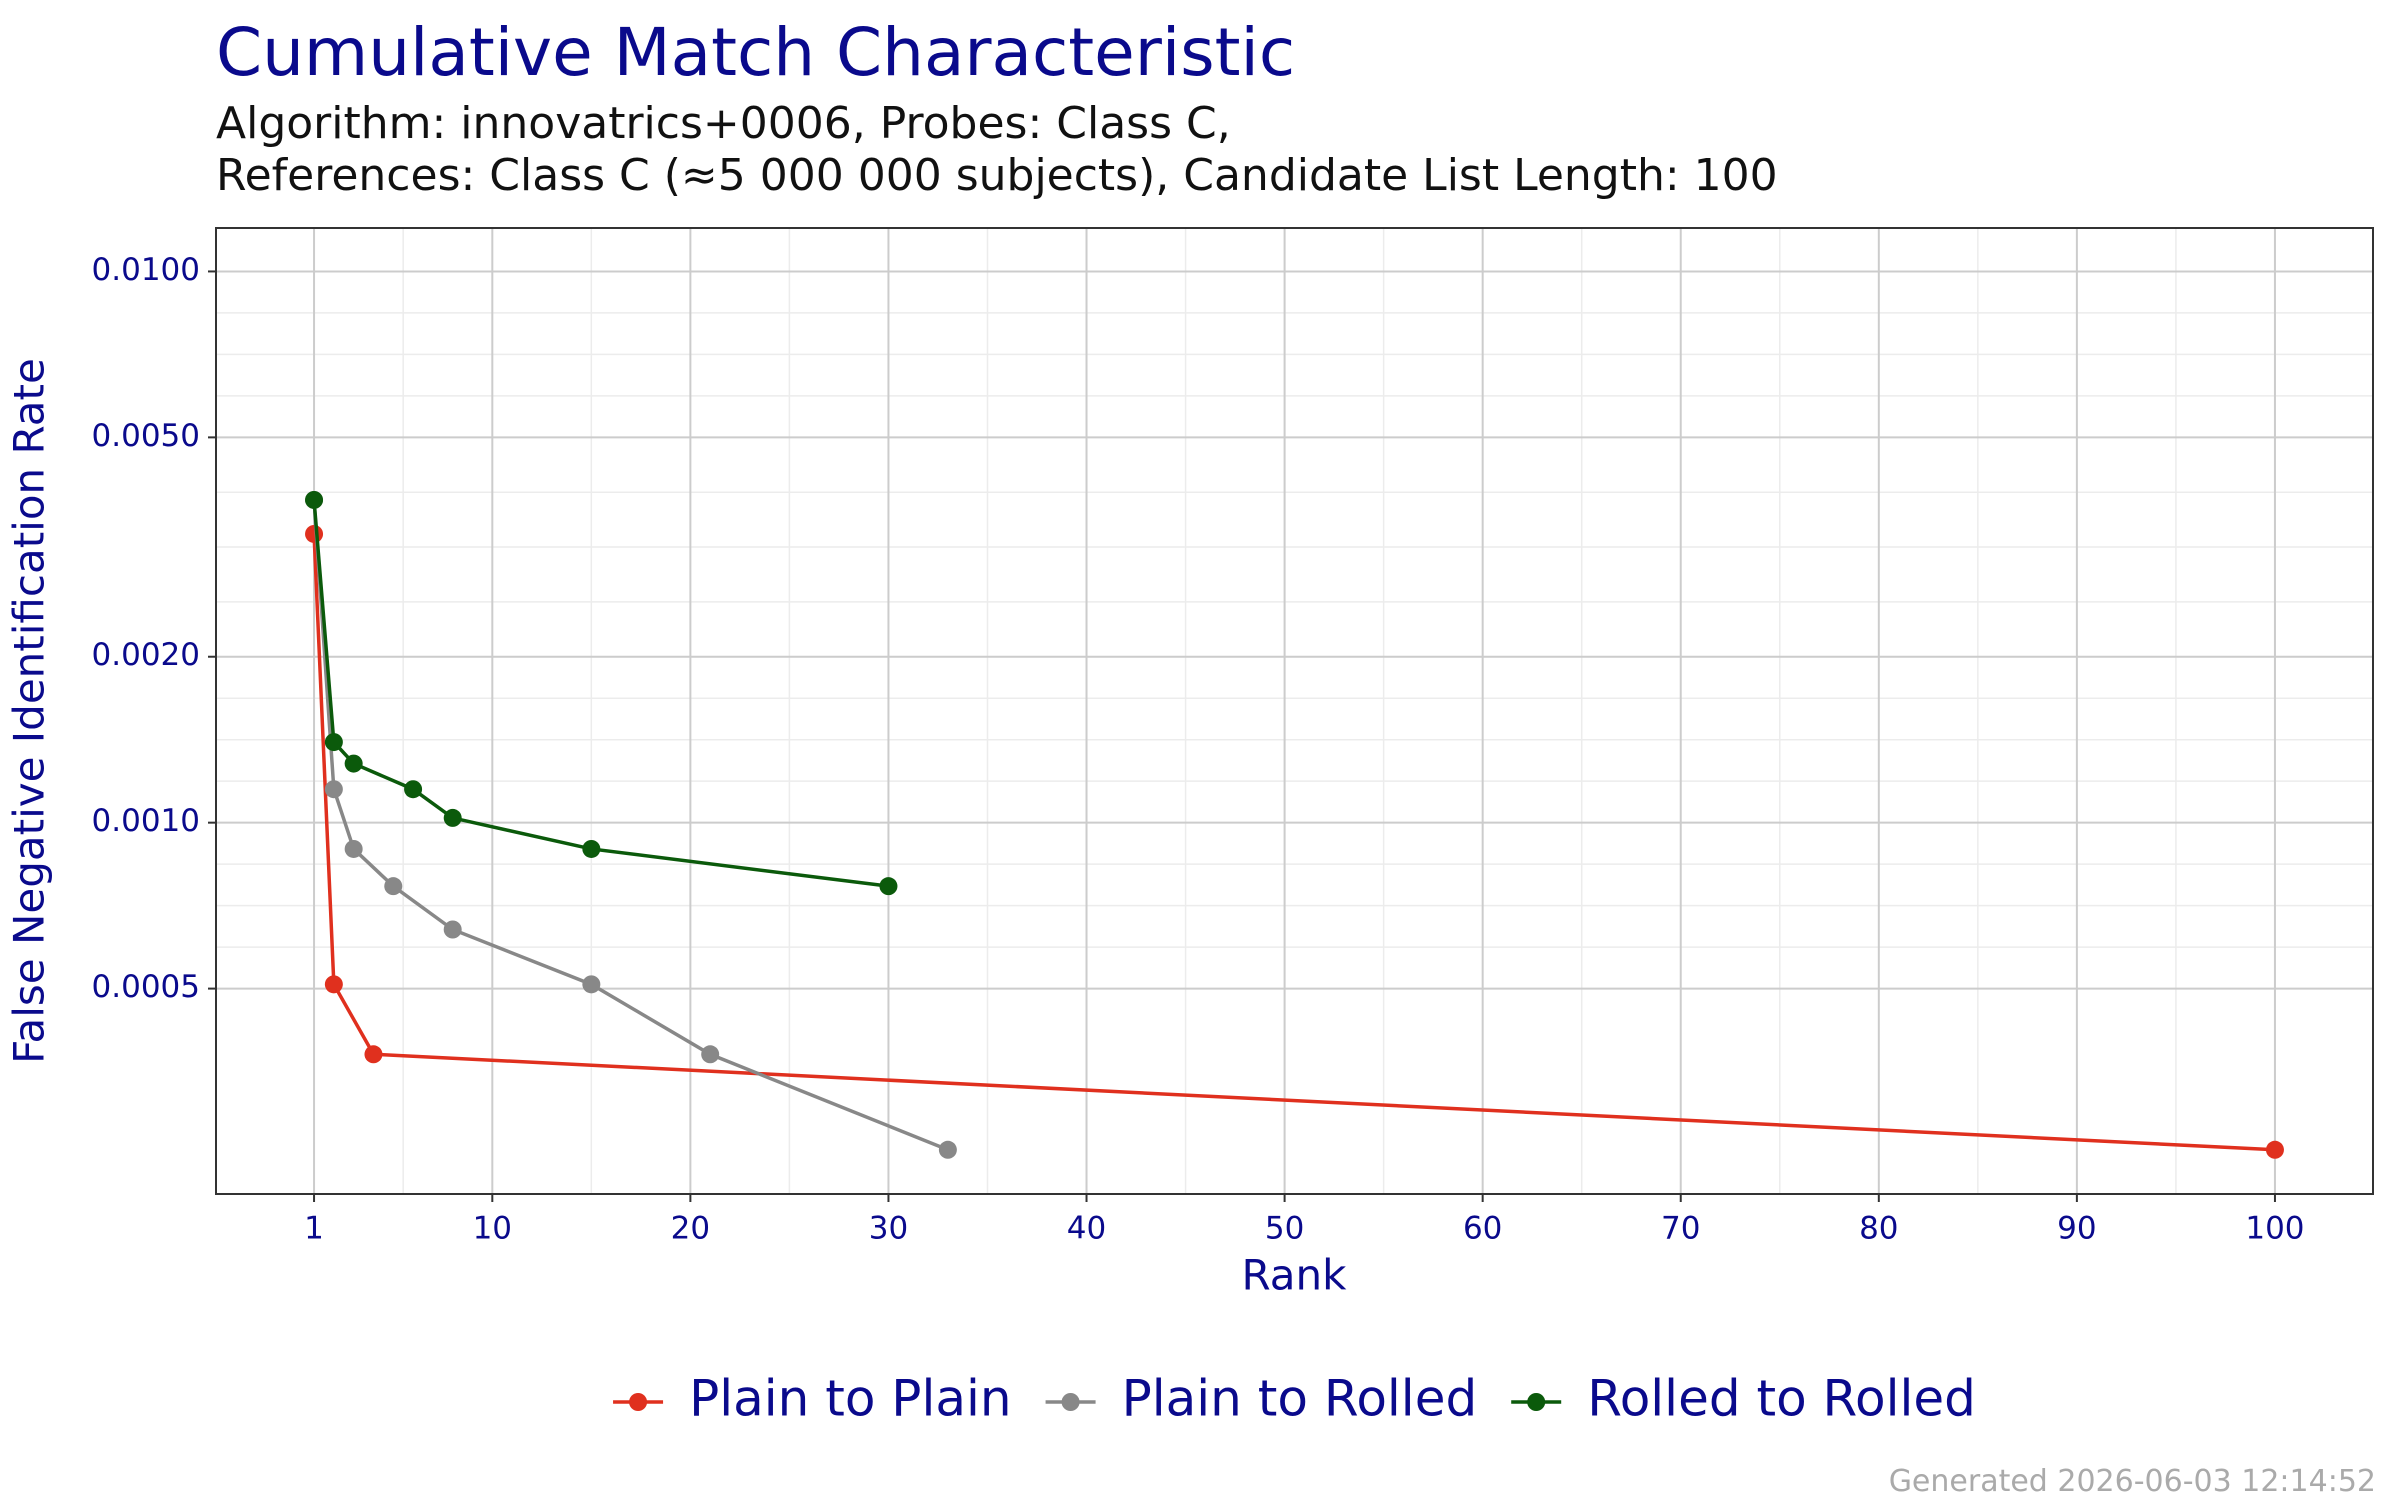  Describe the element at coordinates (850, 1399) in the screenshot. I see `legend-label: Plain to Plain` at that location.